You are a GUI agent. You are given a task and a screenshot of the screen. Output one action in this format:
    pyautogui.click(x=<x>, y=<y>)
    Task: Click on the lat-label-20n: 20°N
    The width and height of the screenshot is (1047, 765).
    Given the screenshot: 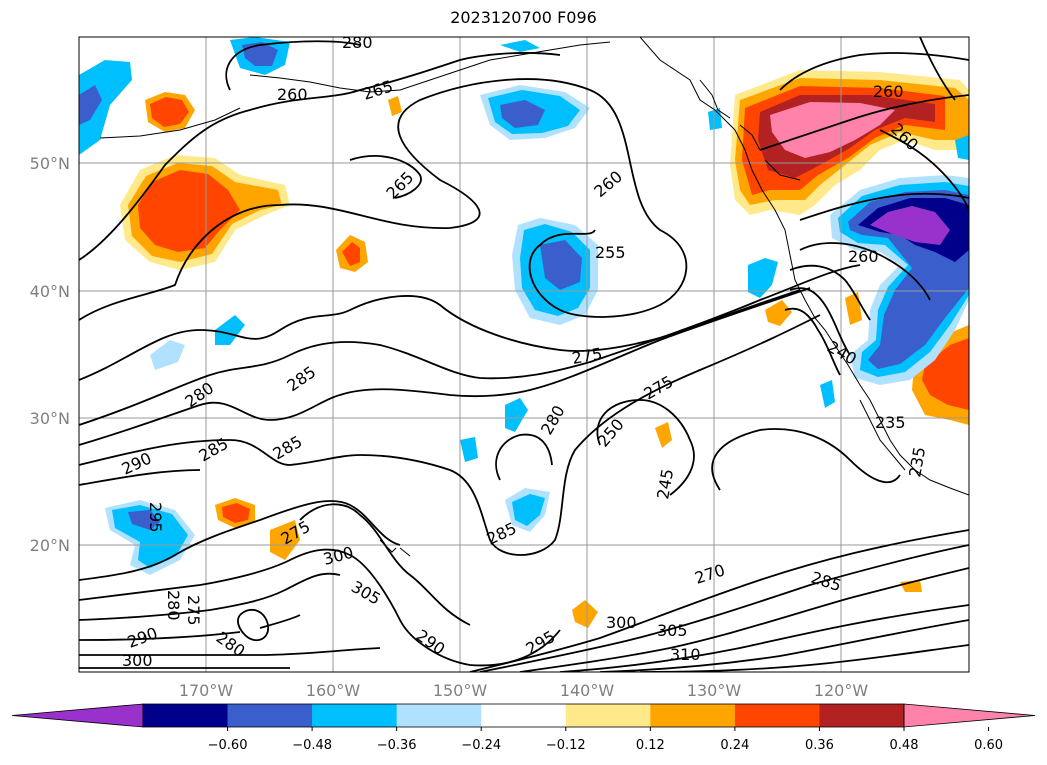 What is the action you would take?
    pyautogui.click(x=50, y=545)
    